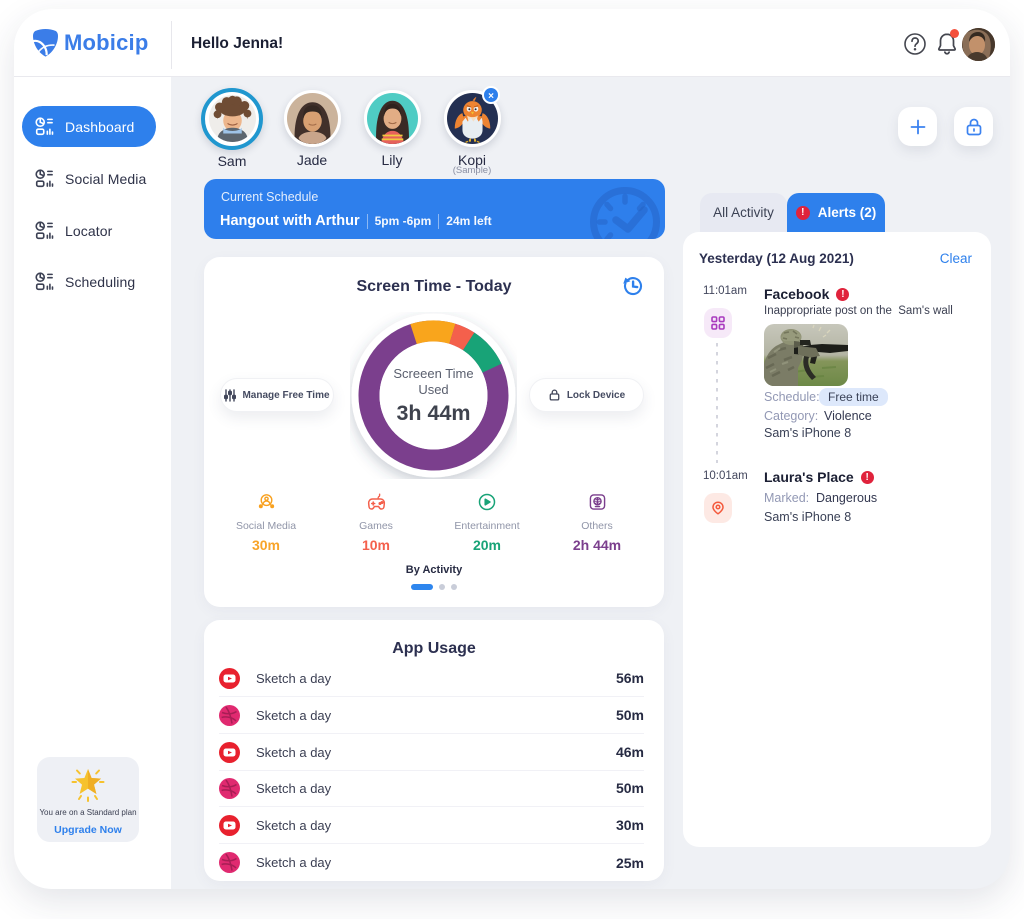 This screenshot has width=1024, height=919. I want to click on svg-text: Used, so click(433, 389).